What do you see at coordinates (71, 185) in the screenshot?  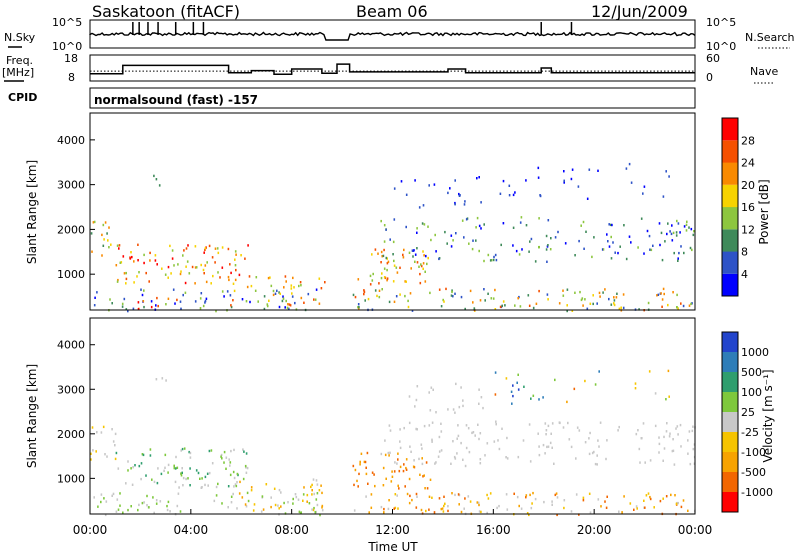 I see `power-ytick-label-2: 3000` at bounding box center [71, 185].